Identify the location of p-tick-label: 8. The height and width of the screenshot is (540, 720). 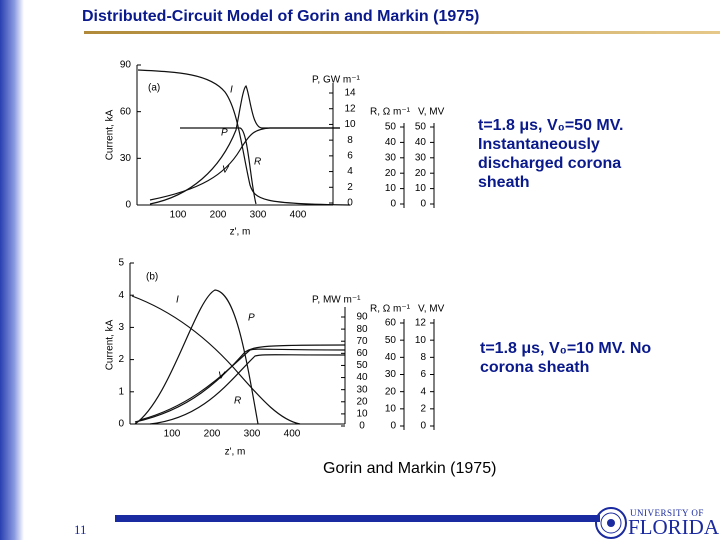
(350, 140).